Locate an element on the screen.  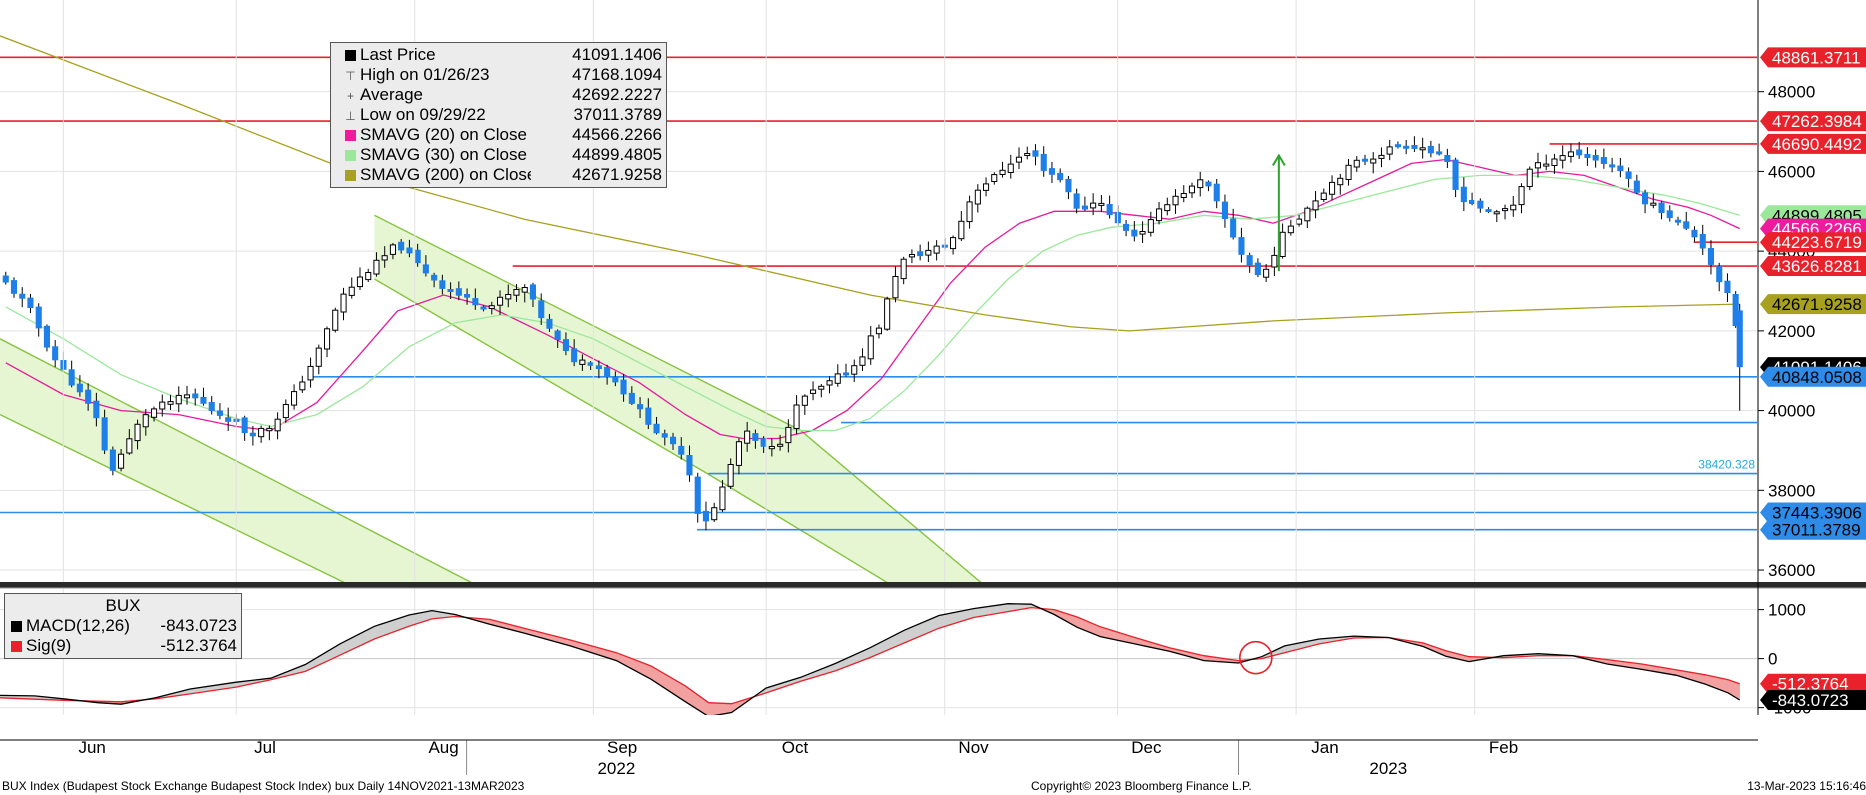
legend-entry-high: ⊤ High on 01/26/23 47168.1094 is located at coordinates (498, 75).